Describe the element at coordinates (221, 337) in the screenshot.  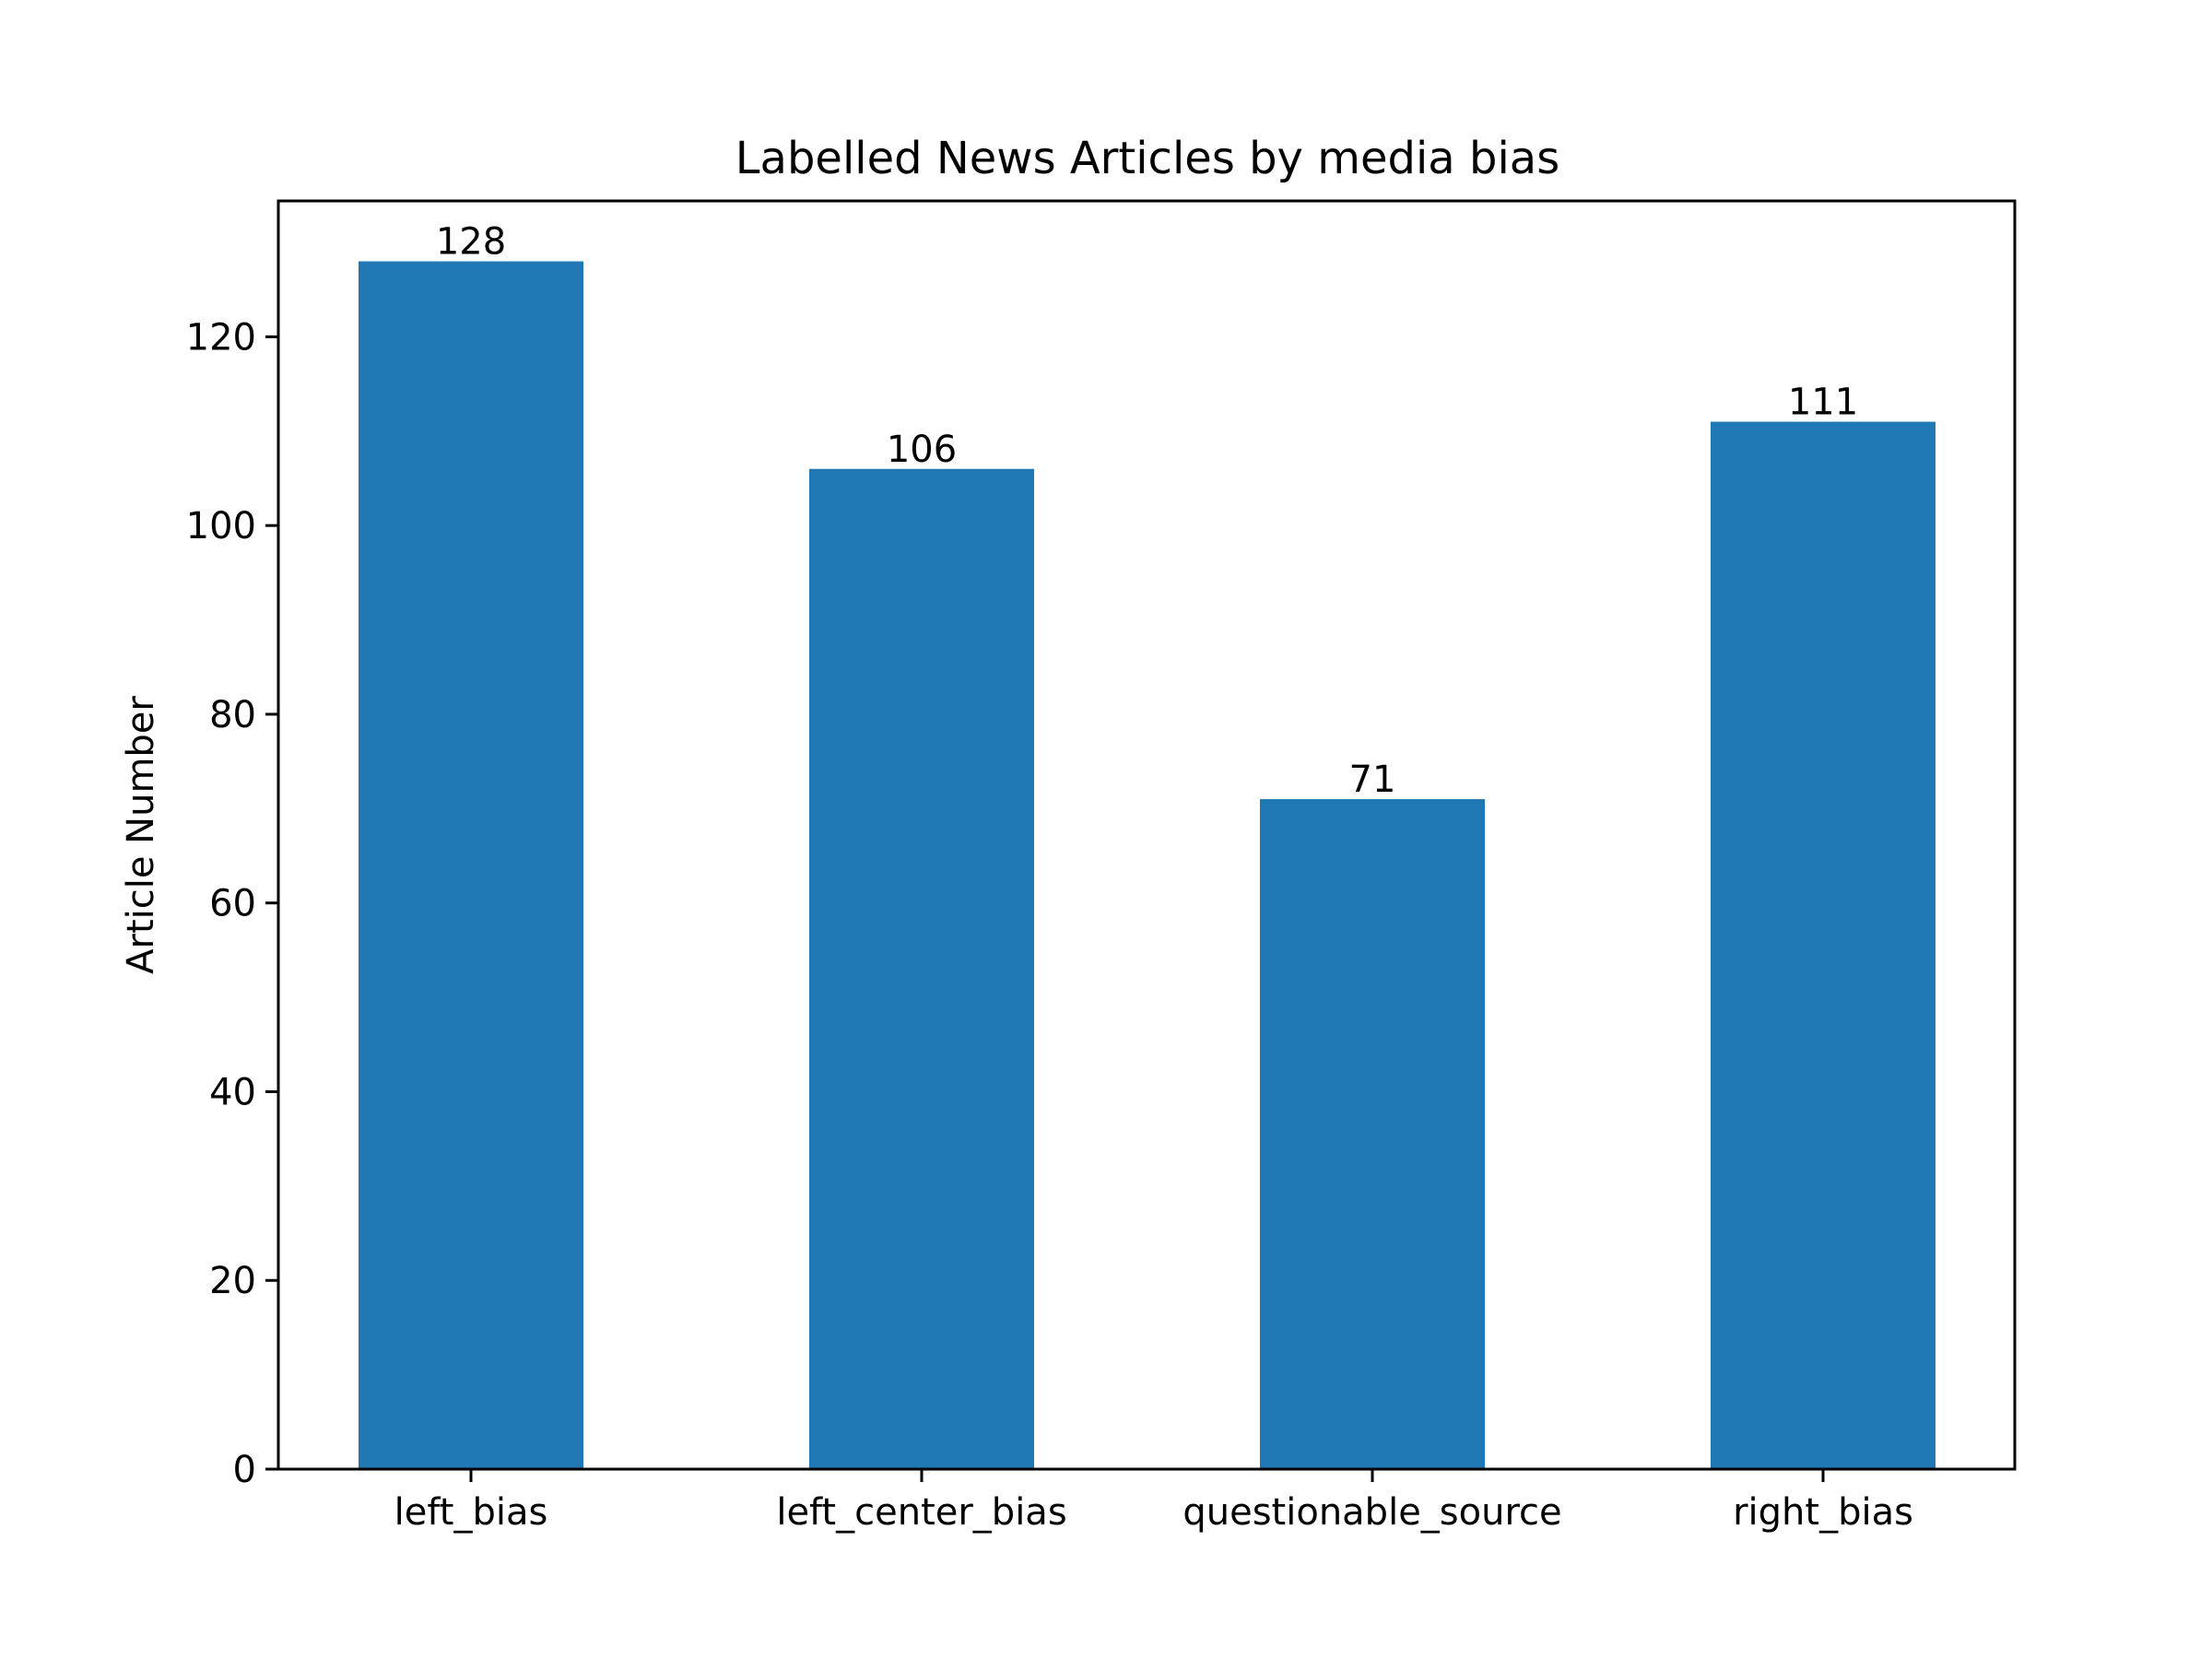
I see `y-tick-label: 120` at that location.